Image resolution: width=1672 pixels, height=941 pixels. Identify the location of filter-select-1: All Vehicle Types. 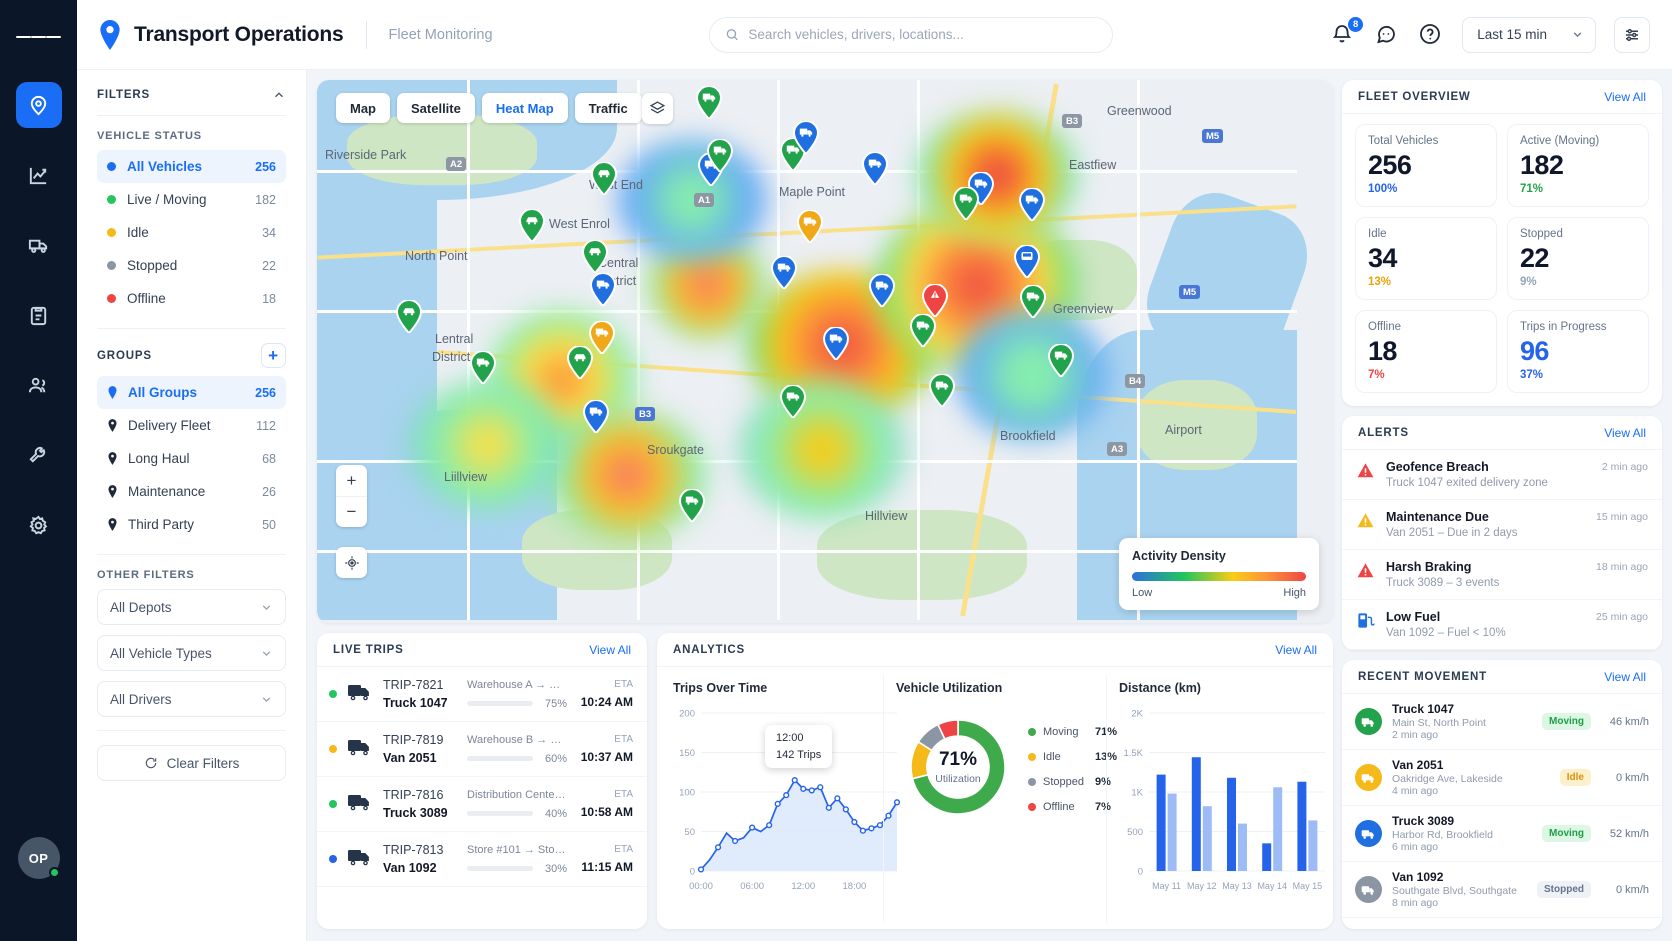
(191, 653).